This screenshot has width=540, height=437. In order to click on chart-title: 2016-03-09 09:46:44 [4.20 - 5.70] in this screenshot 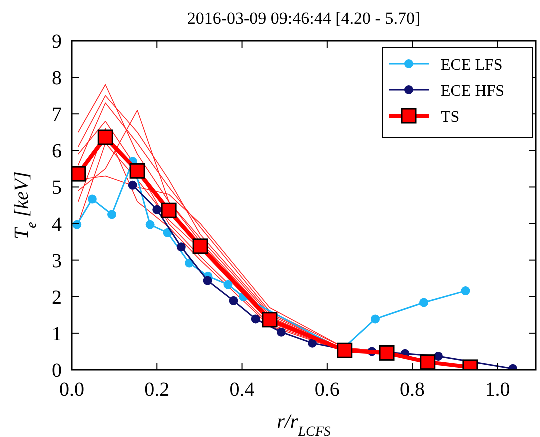, I will do `click(304, 18)`.